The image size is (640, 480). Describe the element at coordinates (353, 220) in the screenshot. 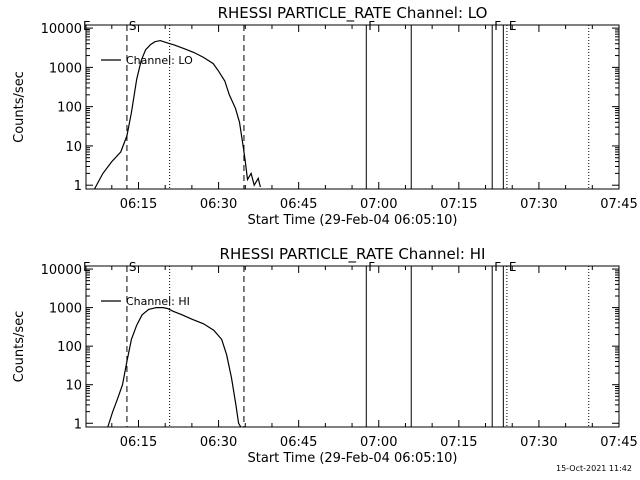

I see `panel-1-x-axis-title: Start Time (29-Feb-04 06:05:10)` at that location.